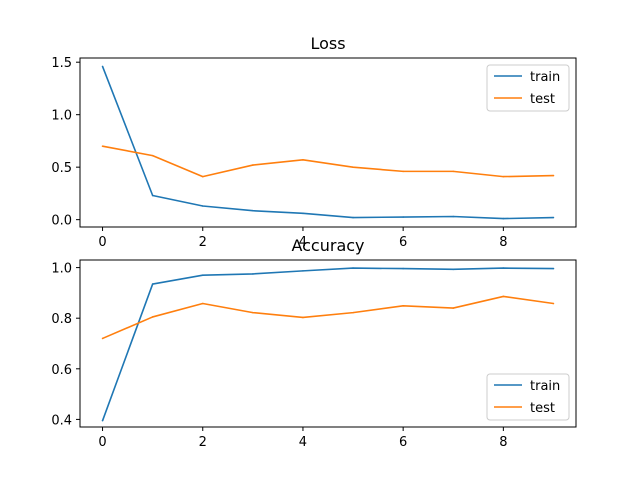 This screenshot has width=640, height=480. What do you see at coordinates (61, 370) in the screenshot?
I see `y-tick-label: 0.6` at bounding box center [61, 370].